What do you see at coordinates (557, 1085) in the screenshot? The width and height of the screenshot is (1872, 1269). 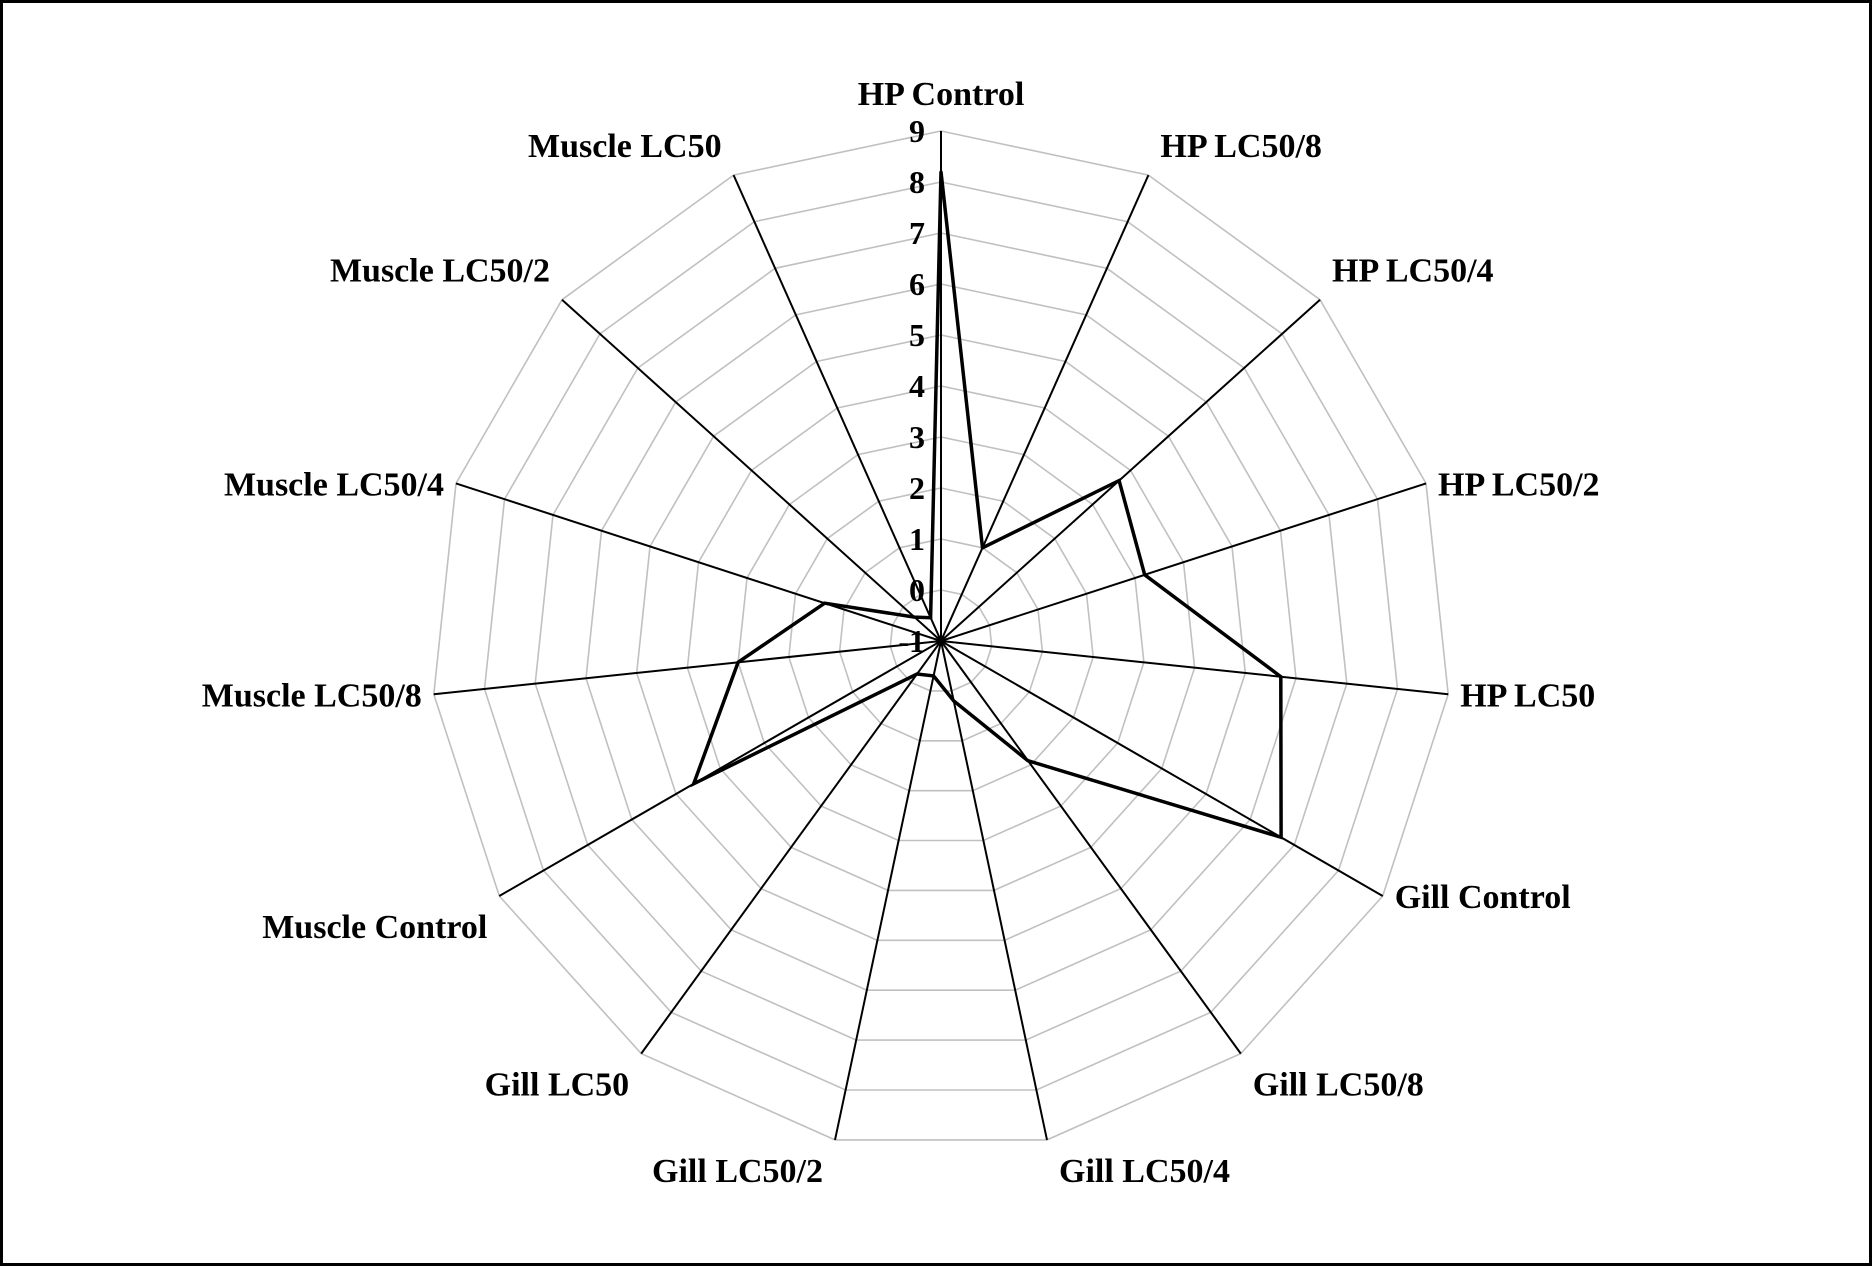 I see `category-label: Gill LC50` at bounding box center [557, 1085].